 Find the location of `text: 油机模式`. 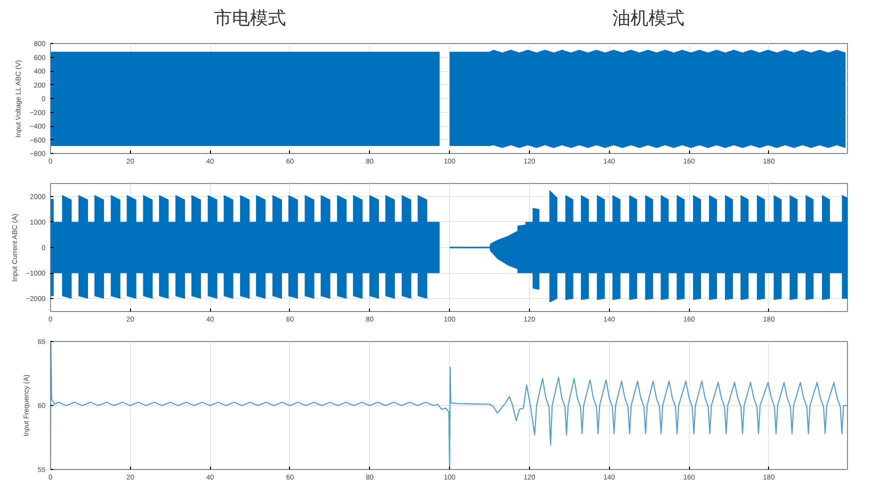

text: 油机模式 is located at coordinates (648, 18).